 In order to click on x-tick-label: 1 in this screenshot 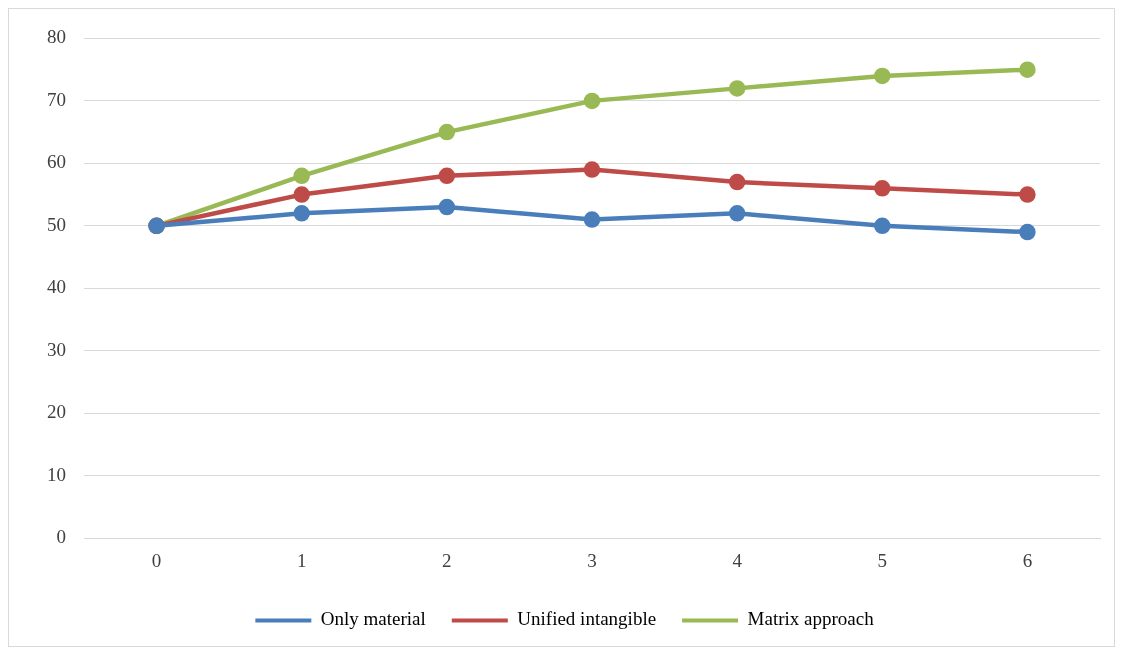, I will do `click(301, 560)`.